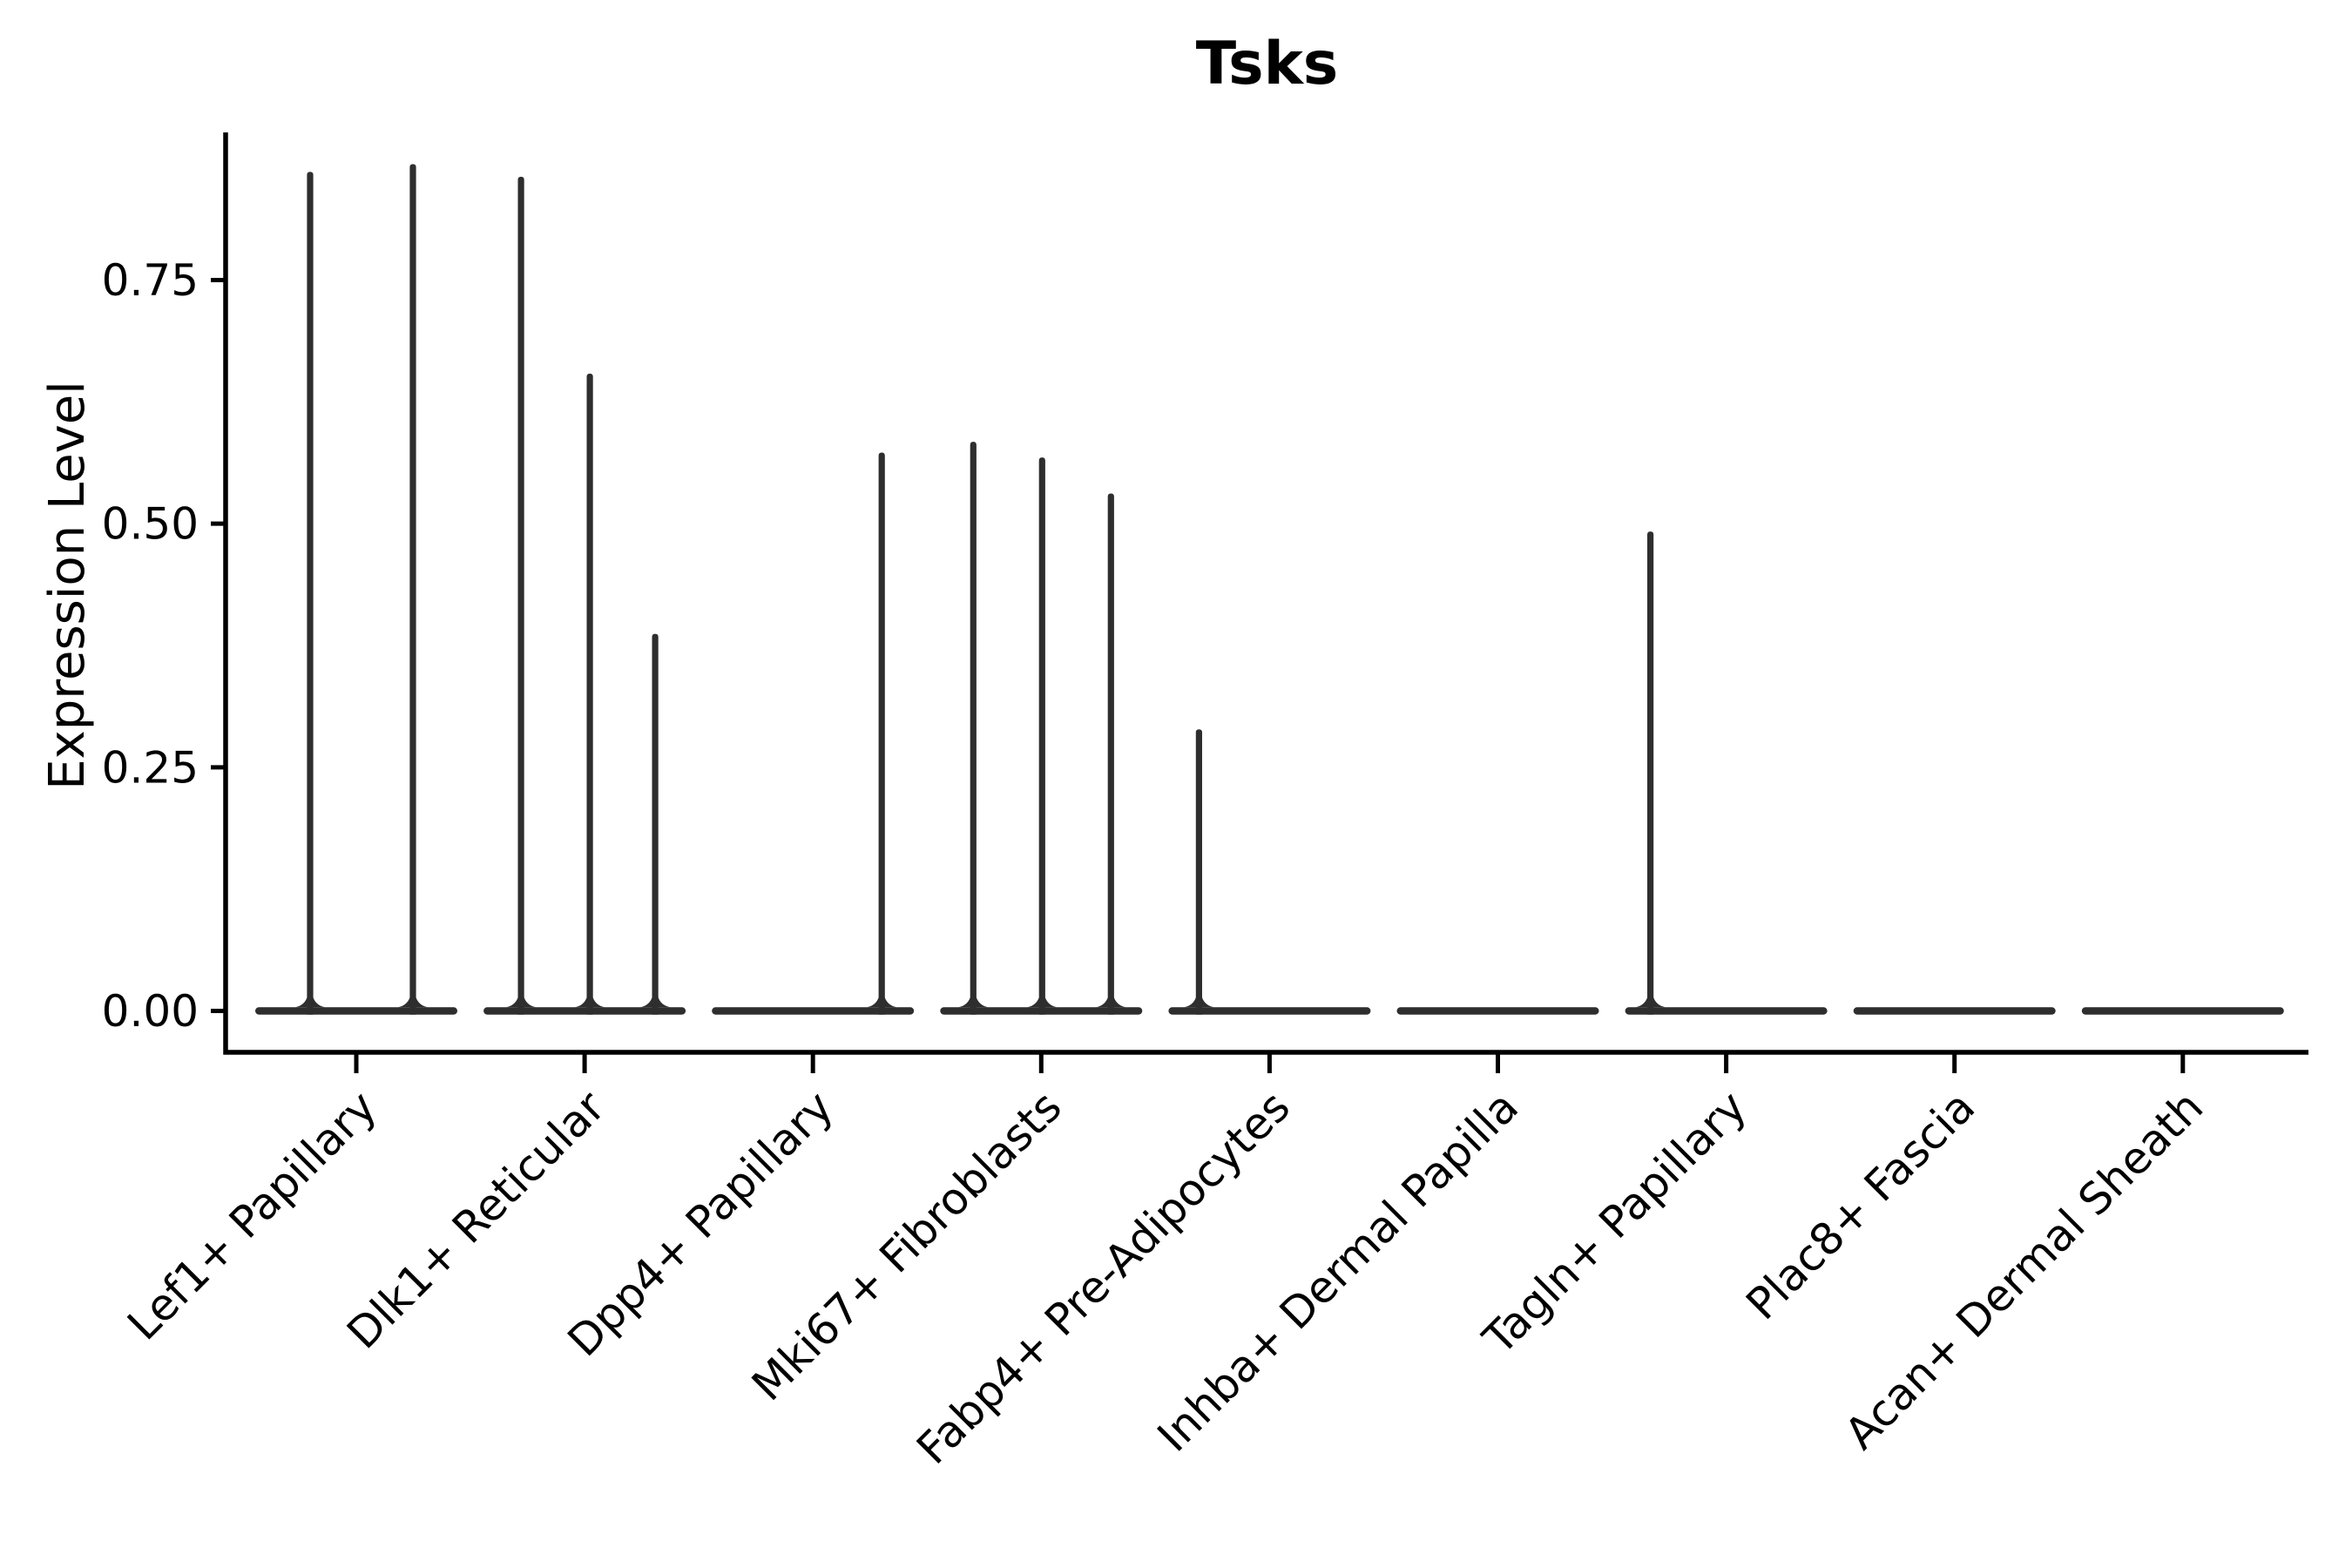 The image size is (2352, 1568). Describe the element at coordinates (150, 280) in the screenshot. I see `y-tick-label: 0.75` at that location.